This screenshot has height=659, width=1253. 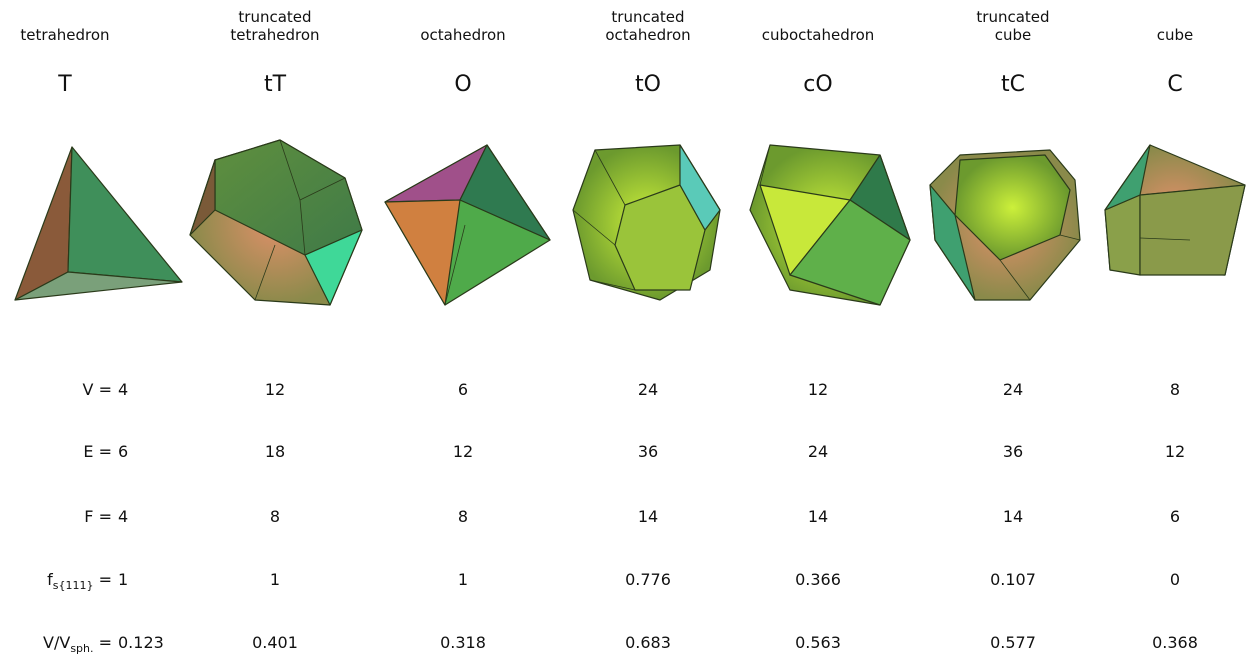 What do you see at coordinates (1175, 210) in the screenshot?
I see `cube-shape` at bounding box center [1175, 210].